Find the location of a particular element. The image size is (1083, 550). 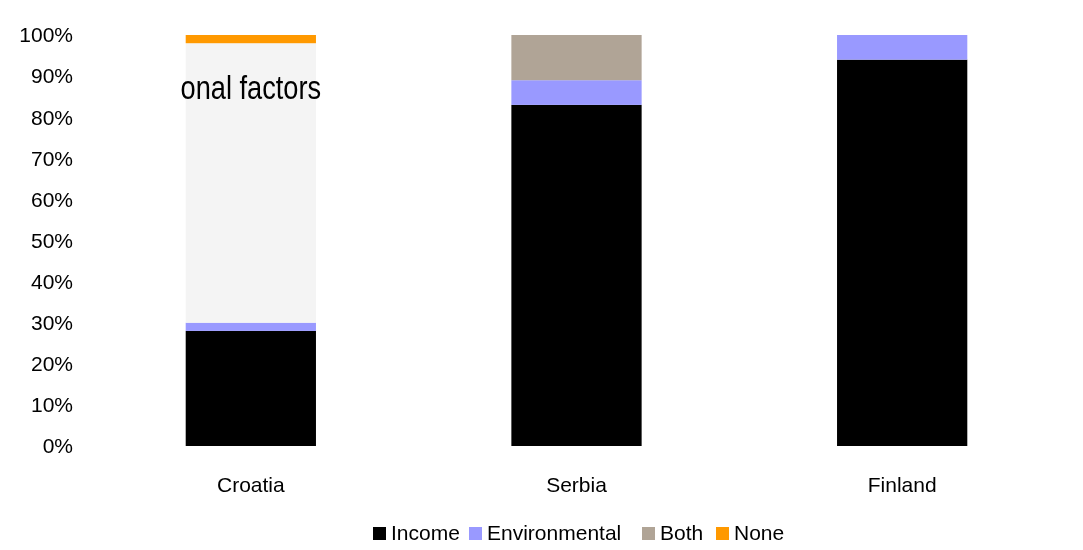

y-tick-label: 40% is located at coordinates (51, 281).